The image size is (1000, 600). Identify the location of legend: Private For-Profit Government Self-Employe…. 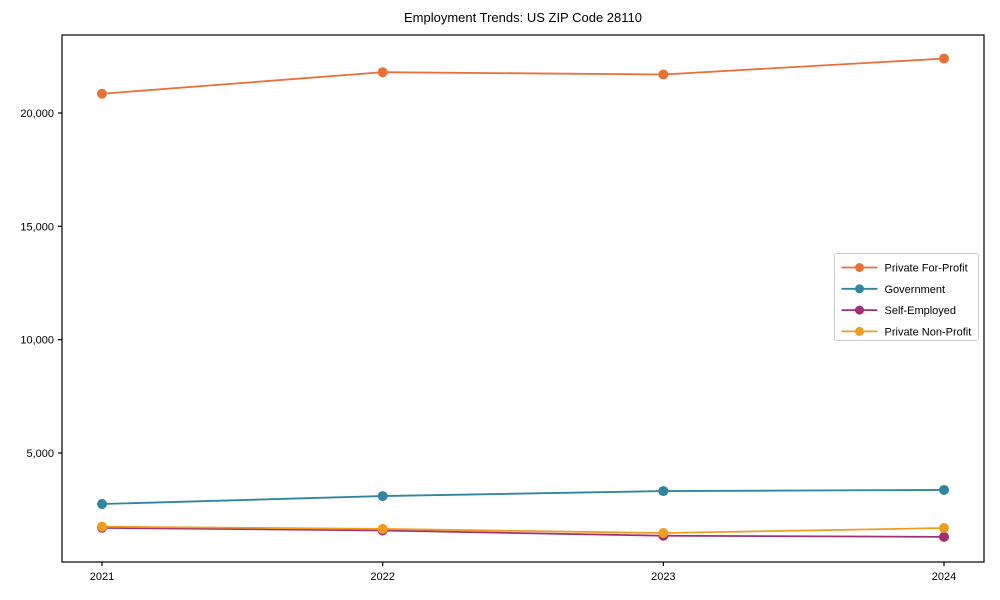
(906, 297).